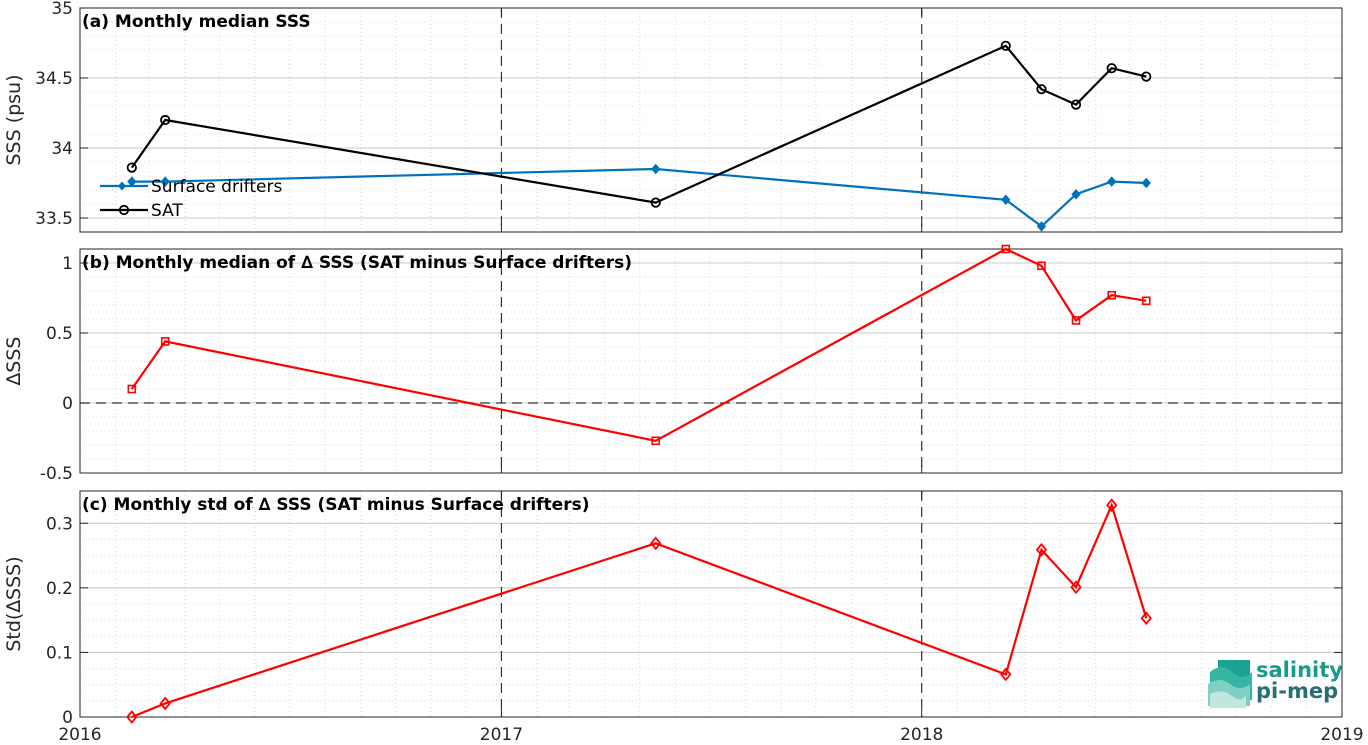  What do you see at coordinates (59, 334) in the screenshot?
I see `y-tick-label: 0.5` at bounding box center [59, 334].